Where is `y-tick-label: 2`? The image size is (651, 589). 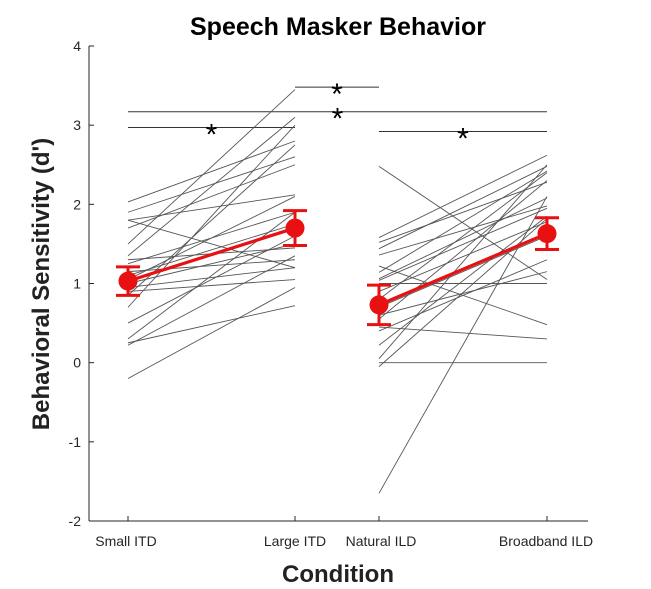
y-tick-label: 2 is located at coordinates (77, 204).